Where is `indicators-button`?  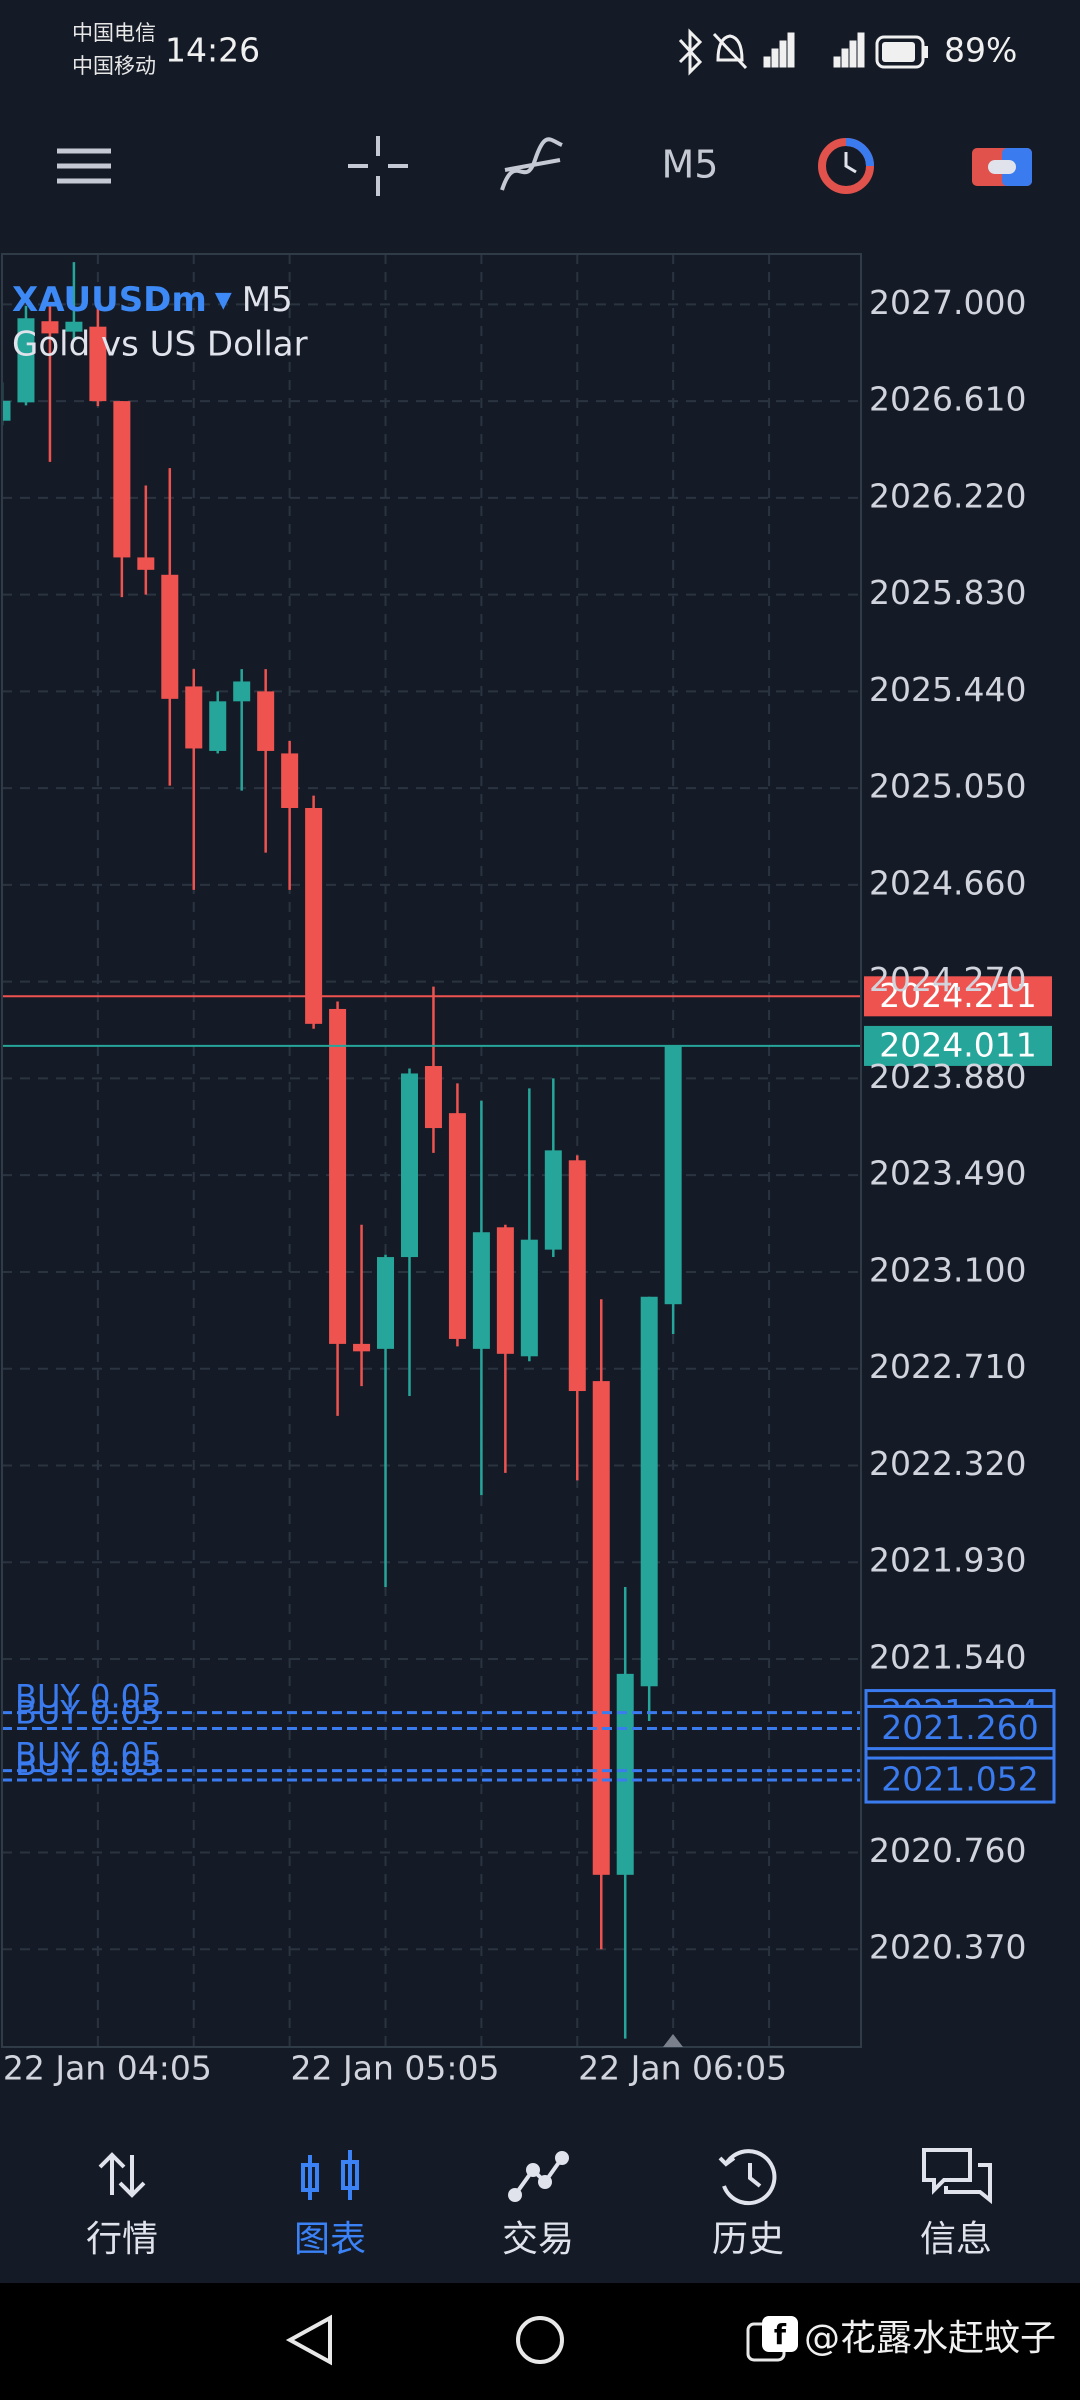 indicators-button is located at coordinates (531, 164).